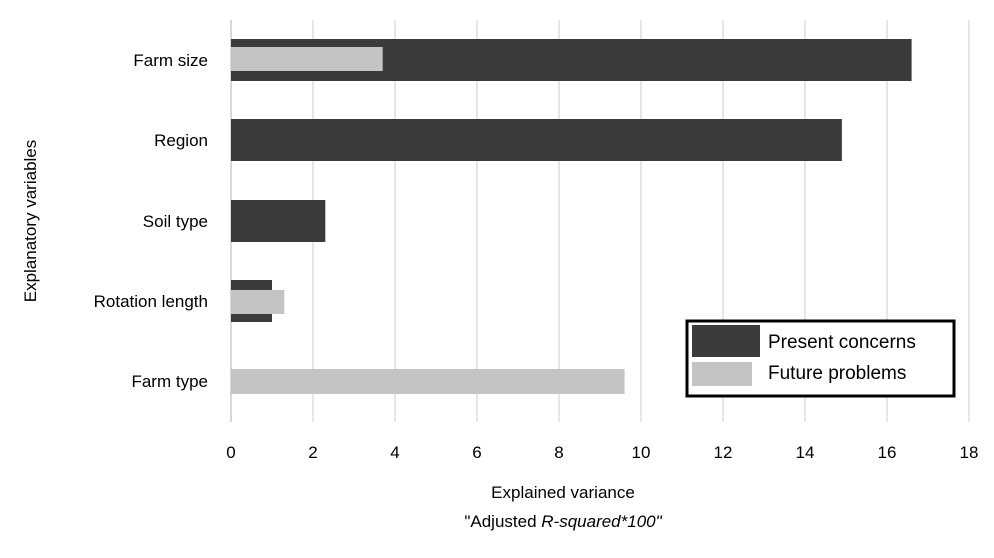 The image size is (994, 558). I want to click on category-label: Rotation length, so click(151, 301).